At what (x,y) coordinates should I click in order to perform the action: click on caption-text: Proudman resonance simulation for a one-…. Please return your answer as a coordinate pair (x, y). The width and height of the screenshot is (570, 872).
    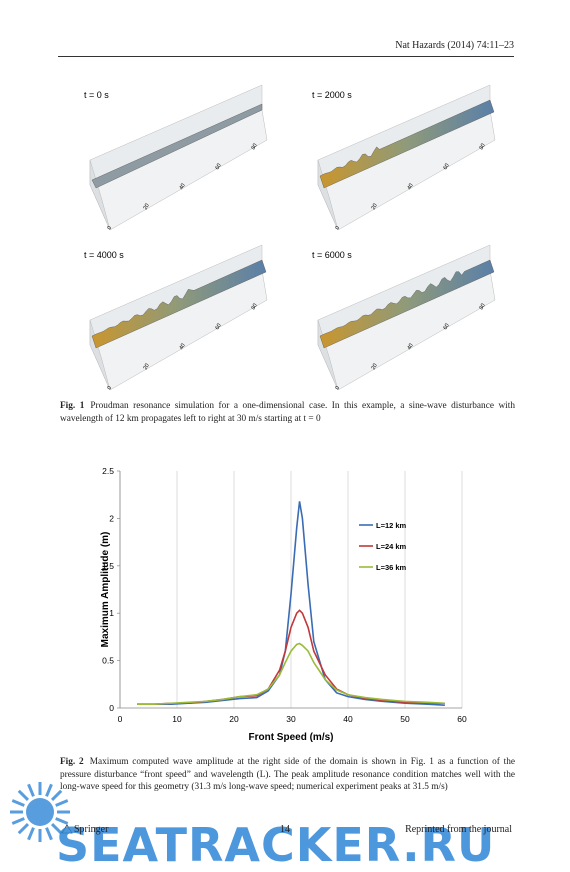
    Looking at the image, I should click on (287, 412).